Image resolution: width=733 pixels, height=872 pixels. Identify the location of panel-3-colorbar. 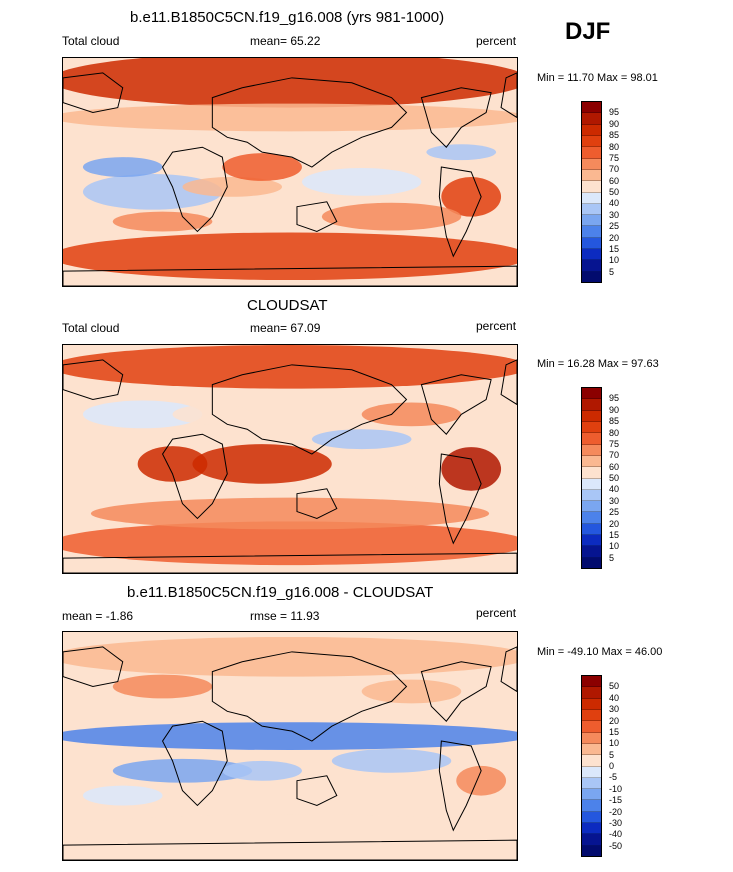
(591, 766).